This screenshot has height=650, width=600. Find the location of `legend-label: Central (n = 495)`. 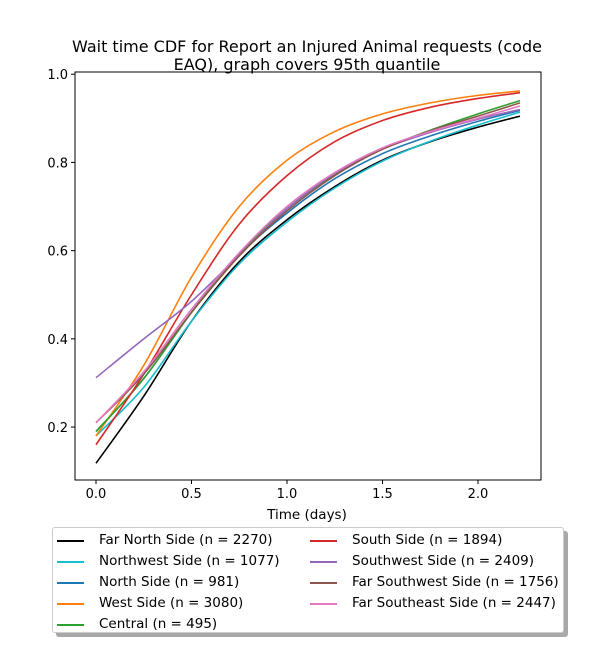

legend-label: Central (n = 495) is located at coordinates (158, 624).